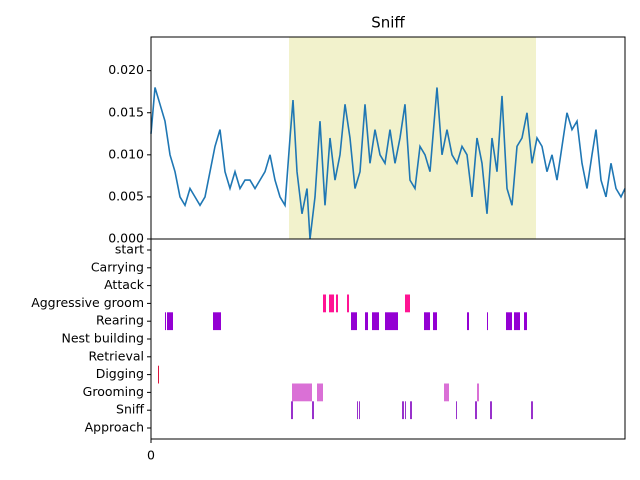 This screenshot has width=640, height=480. I want to click on y-tick-label: Carrying, so click(117, 266).